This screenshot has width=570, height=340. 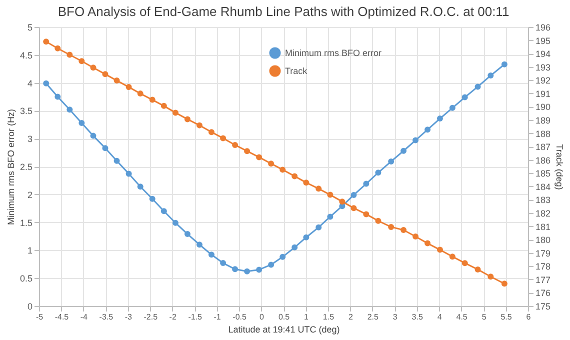 What do you see at coordinates (195, 317) in the screenshot?
I see `x-tick-label: -1.5` at bounding box center [195, 317].